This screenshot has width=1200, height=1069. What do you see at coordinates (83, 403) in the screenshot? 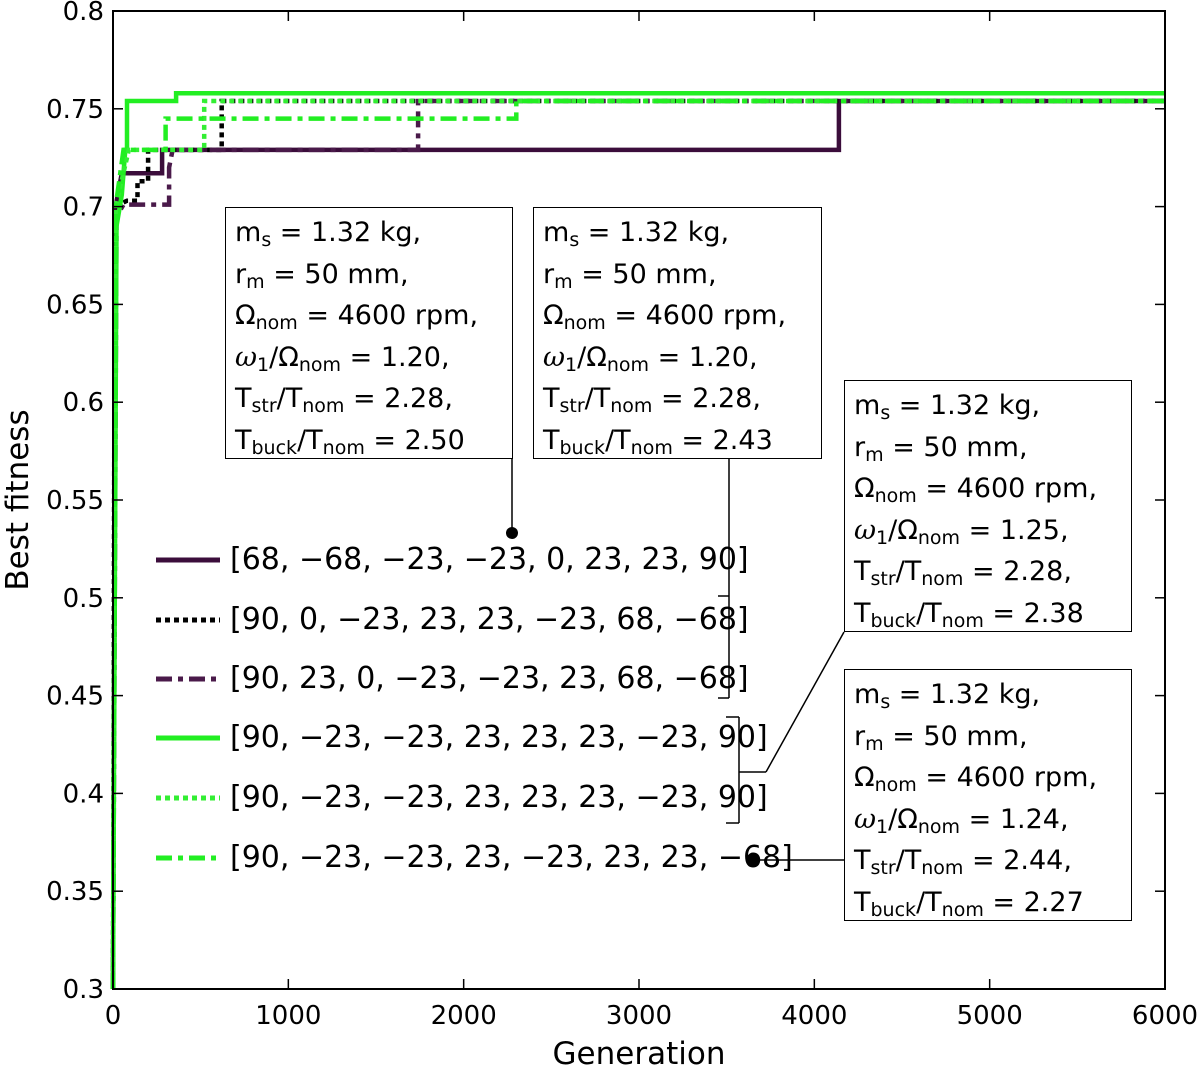
I see `y-tick-label-6: 0.6` at bounding box center [83, 403].